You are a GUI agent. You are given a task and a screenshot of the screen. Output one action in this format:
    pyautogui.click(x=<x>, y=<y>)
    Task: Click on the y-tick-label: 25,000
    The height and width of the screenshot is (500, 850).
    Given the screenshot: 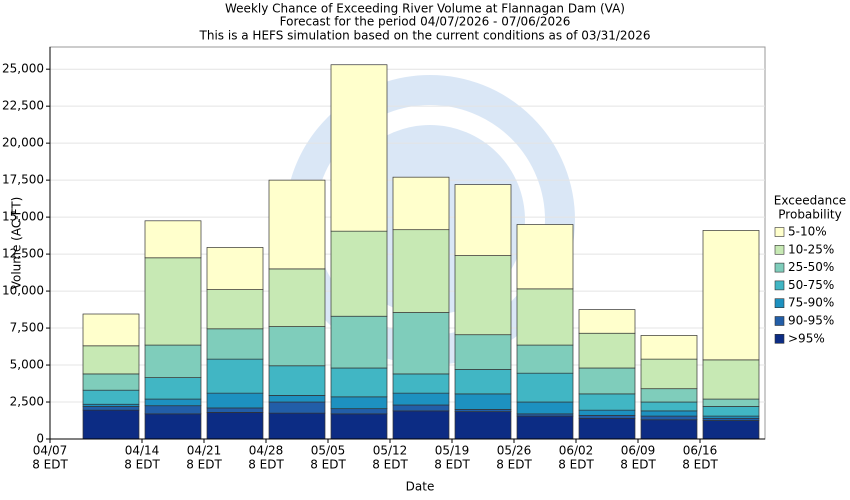 What is the action you would take?
    pyautogui.click(x=23, y=69)
    